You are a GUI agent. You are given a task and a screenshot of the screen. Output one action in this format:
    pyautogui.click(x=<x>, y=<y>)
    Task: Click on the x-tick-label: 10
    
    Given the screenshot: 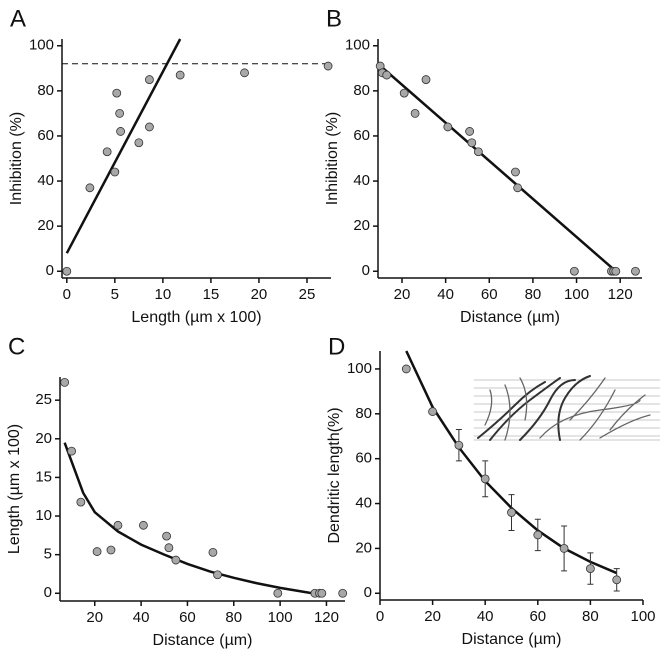 What is the action you would take?
    pyautogui.click(x=163, y=294)
    